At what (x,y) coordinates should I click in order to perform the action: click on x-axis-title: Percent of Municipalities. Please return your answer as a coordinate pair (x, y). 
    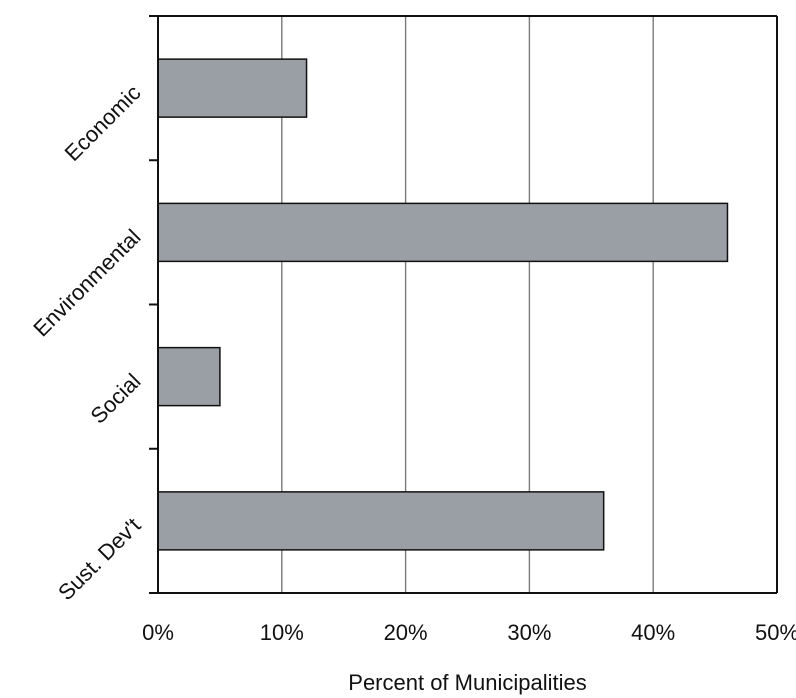
    Looking at the image, I should click on (467, 682).